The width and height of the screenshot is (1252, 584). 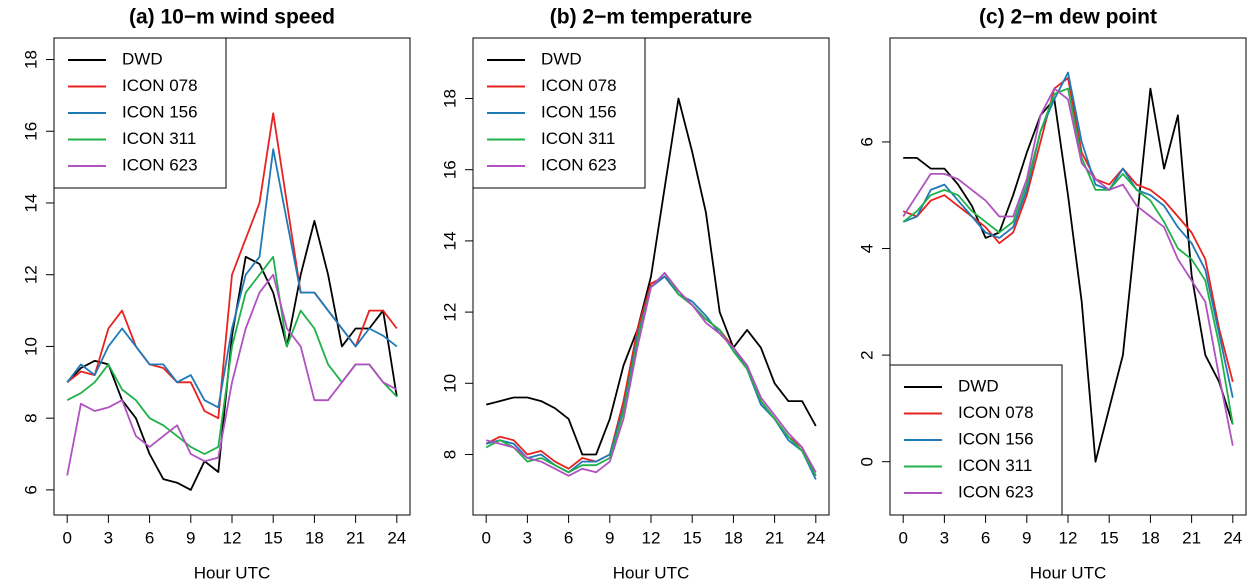 I want to click on chart-title: (b) 2−m temperature, so click(x=651, y=17).